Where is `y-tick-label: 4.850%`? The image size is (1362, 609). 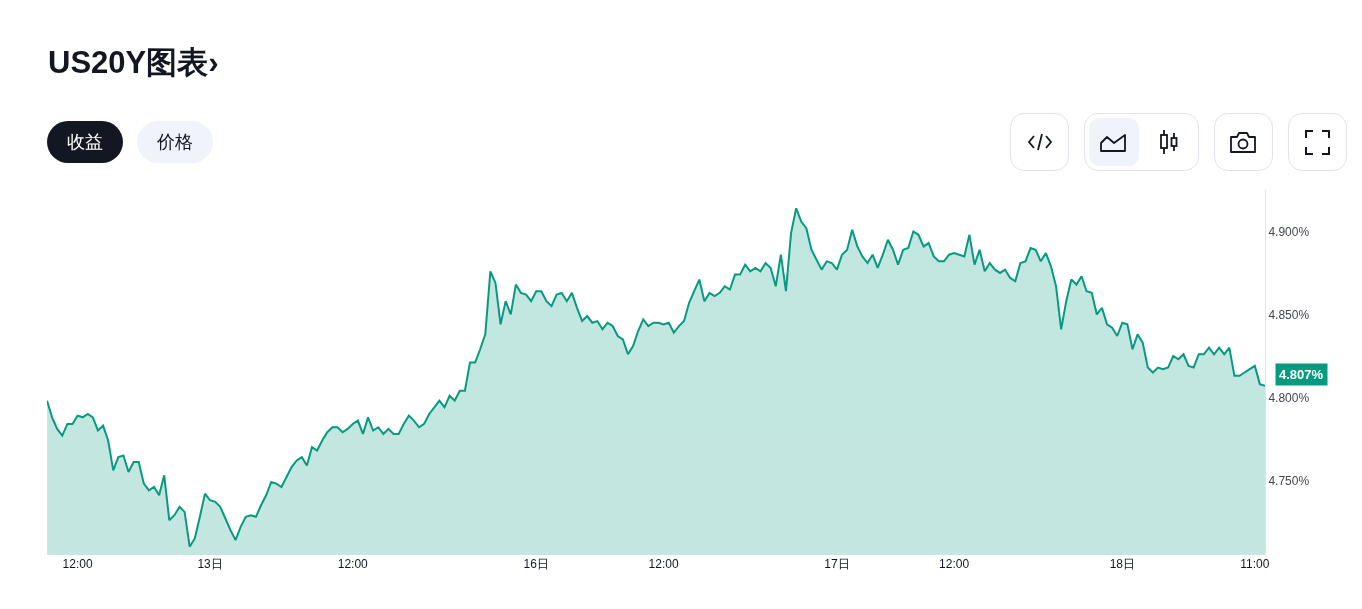 y-tick-label: 4.850% is located at coordinates (1289, 314).